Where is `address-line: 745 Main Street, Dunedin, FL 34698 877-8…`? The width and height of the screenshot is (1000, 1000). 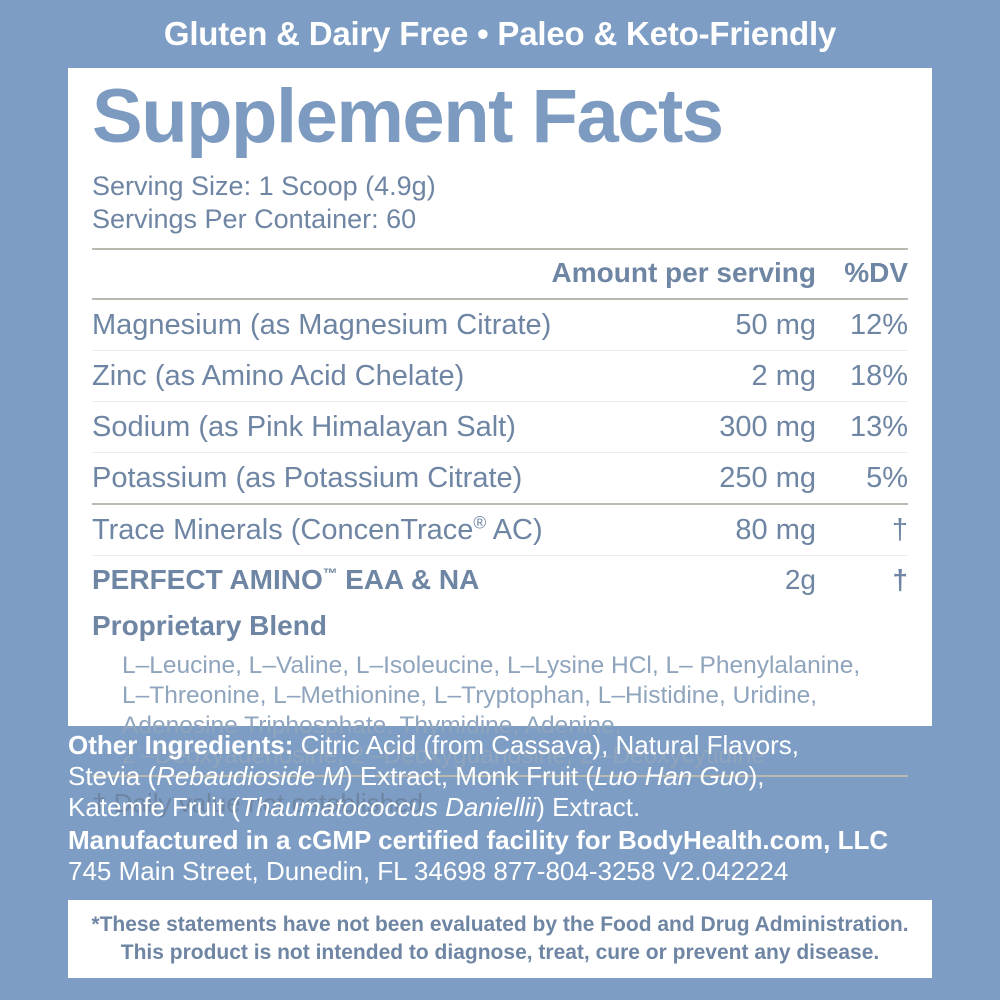
address-line: 745 Main Street, Dunedin, FL 34698 877-8… is located at coordinates (428, 871).